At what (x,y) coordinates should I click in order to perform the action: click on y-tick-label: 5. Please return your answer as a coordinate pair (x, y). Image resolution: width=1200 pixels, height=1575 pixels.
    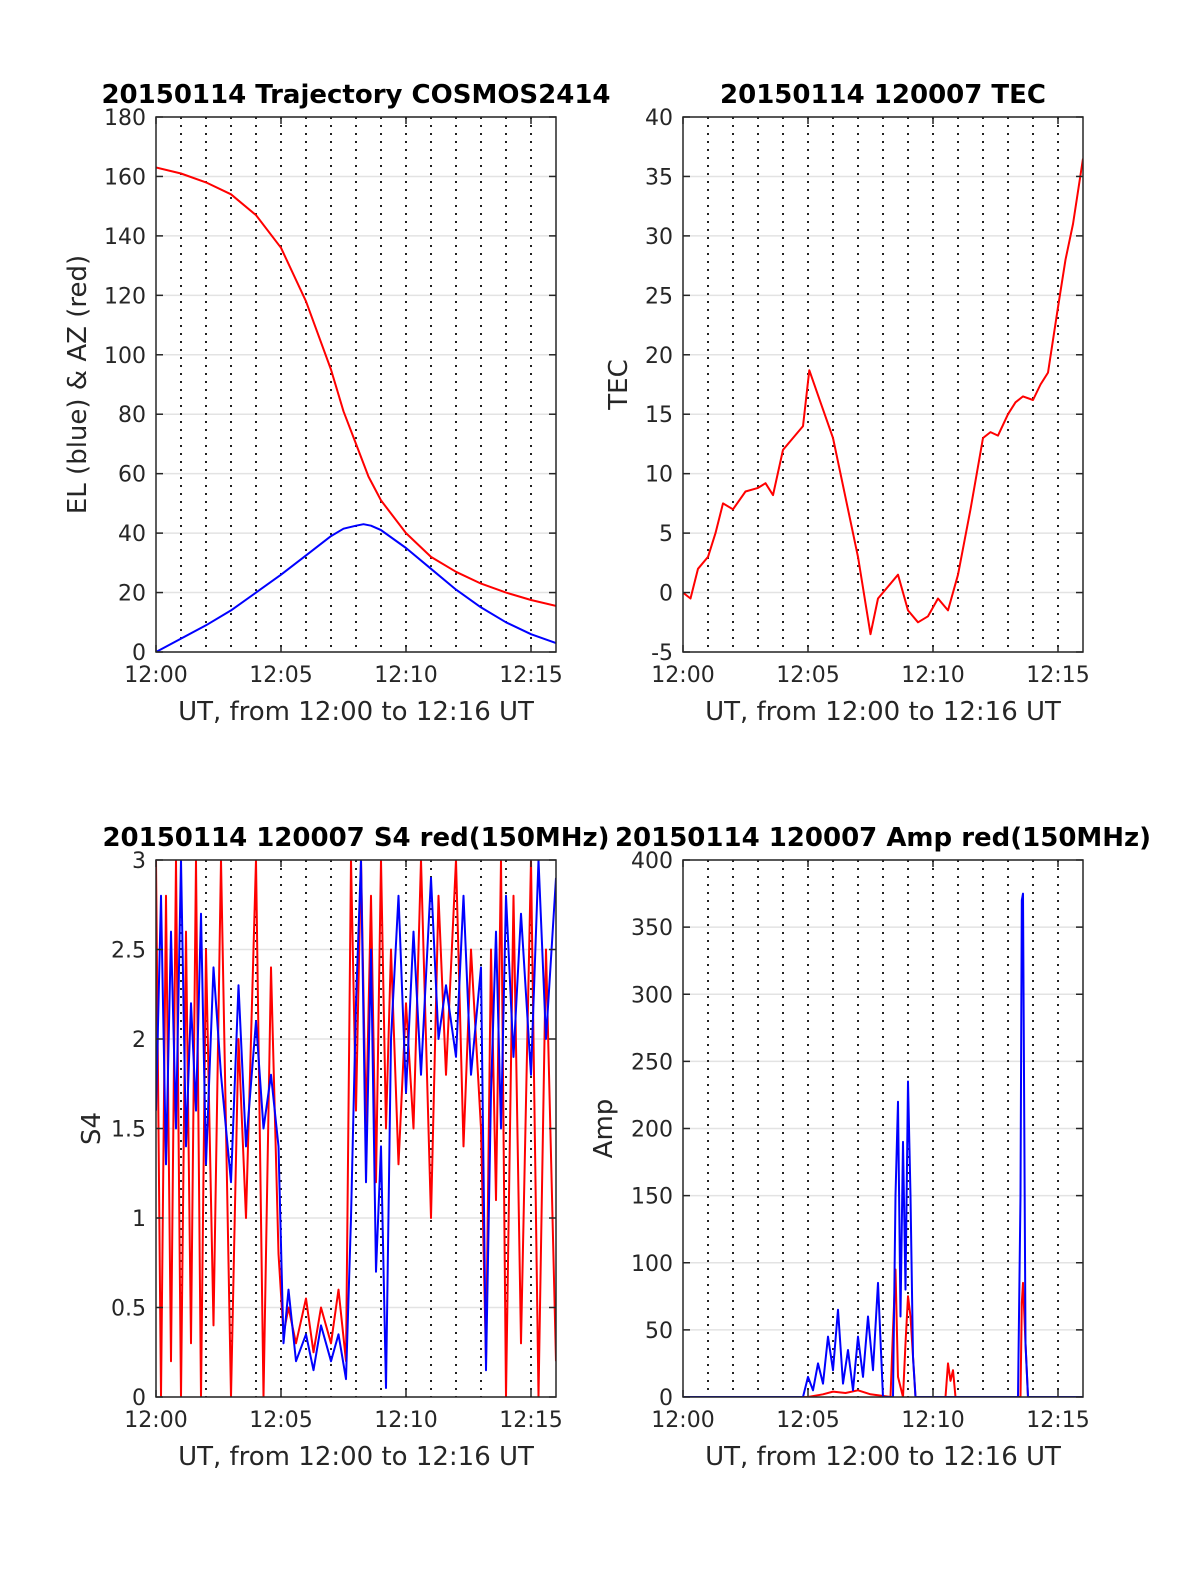
    Looking at the image, I should click on (666, 534).